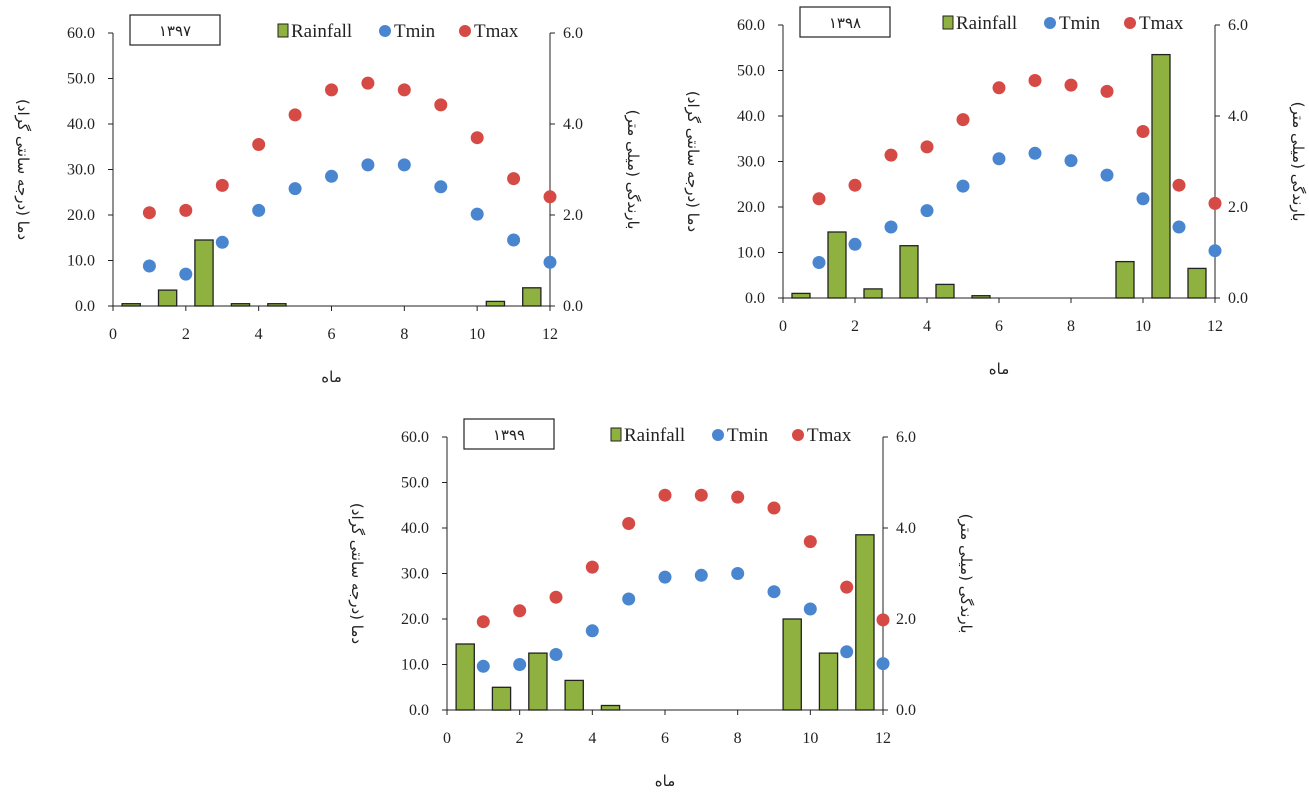  I want to click on x-axis-title: ماه, so click(331, 377).